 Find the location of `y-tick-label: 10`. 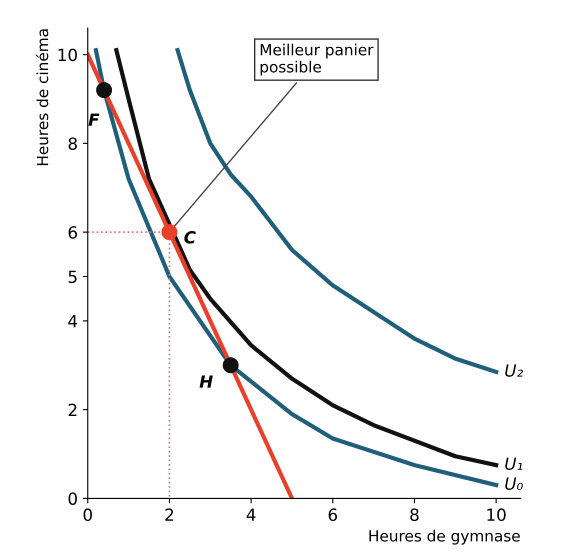

y-tick-label: 10 is located at coordinates (67, 55).